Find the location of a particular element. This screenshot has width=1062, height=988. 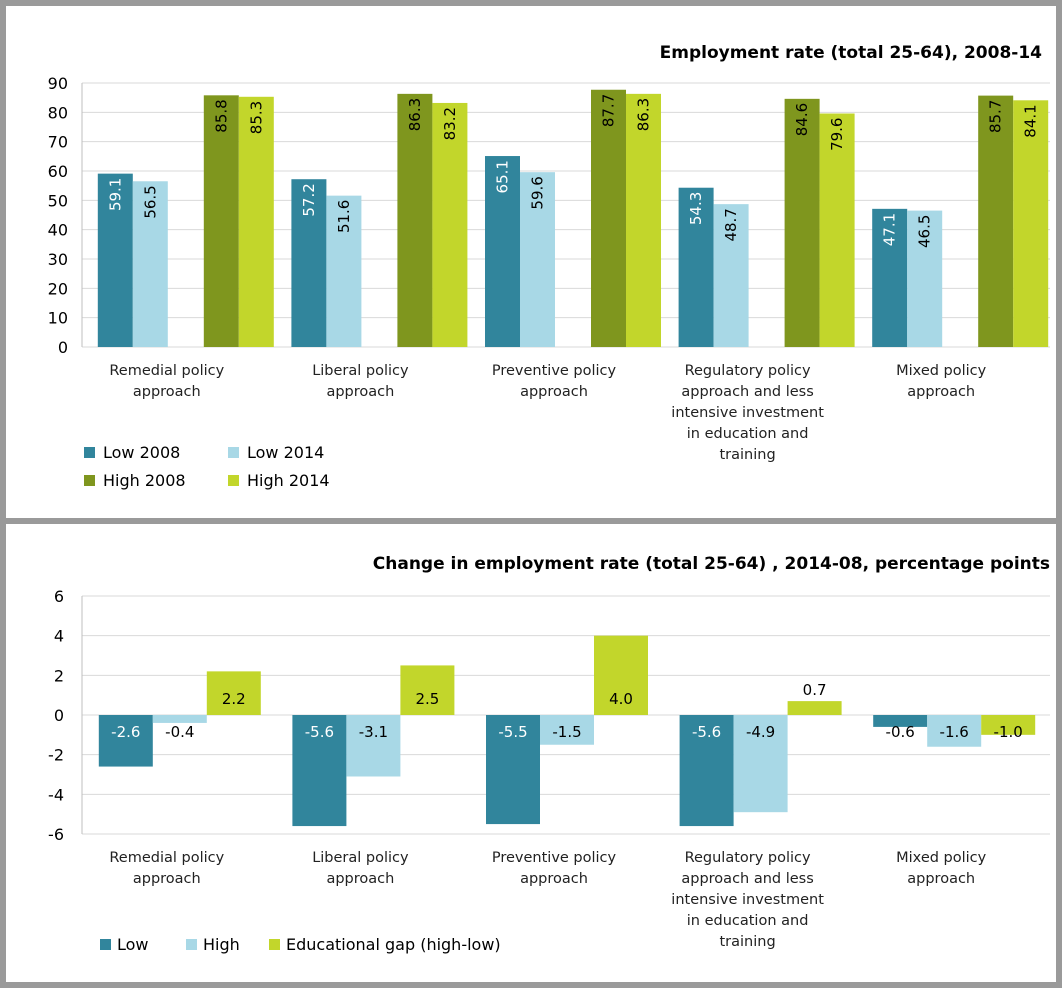

data-label: -0.4 is located at coordinates (179, 732).